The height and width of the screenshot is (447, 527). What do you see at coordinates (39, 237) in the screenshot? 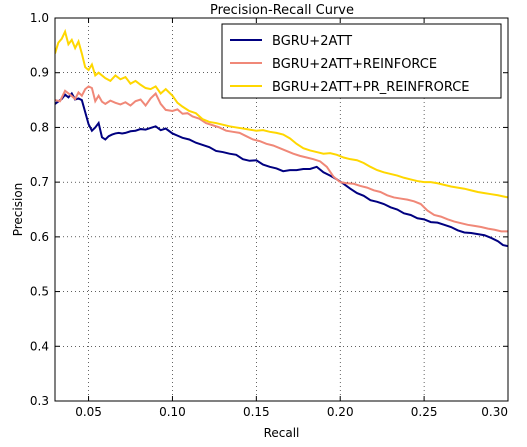
I see `y-tick-label: 0.6` at bounding box center [39, 237].